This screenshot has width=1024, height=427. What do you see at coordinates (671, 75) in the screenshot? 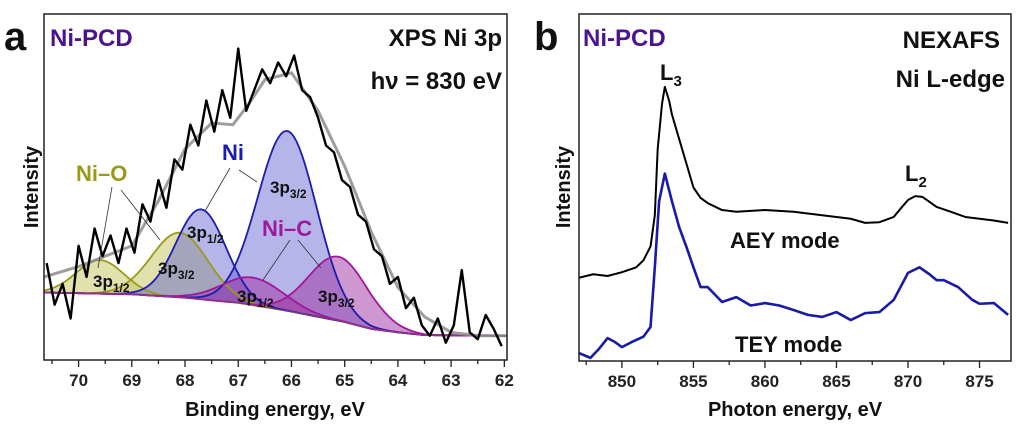
I see `peak-label-l3: L3` at bounding box center [671, 75].